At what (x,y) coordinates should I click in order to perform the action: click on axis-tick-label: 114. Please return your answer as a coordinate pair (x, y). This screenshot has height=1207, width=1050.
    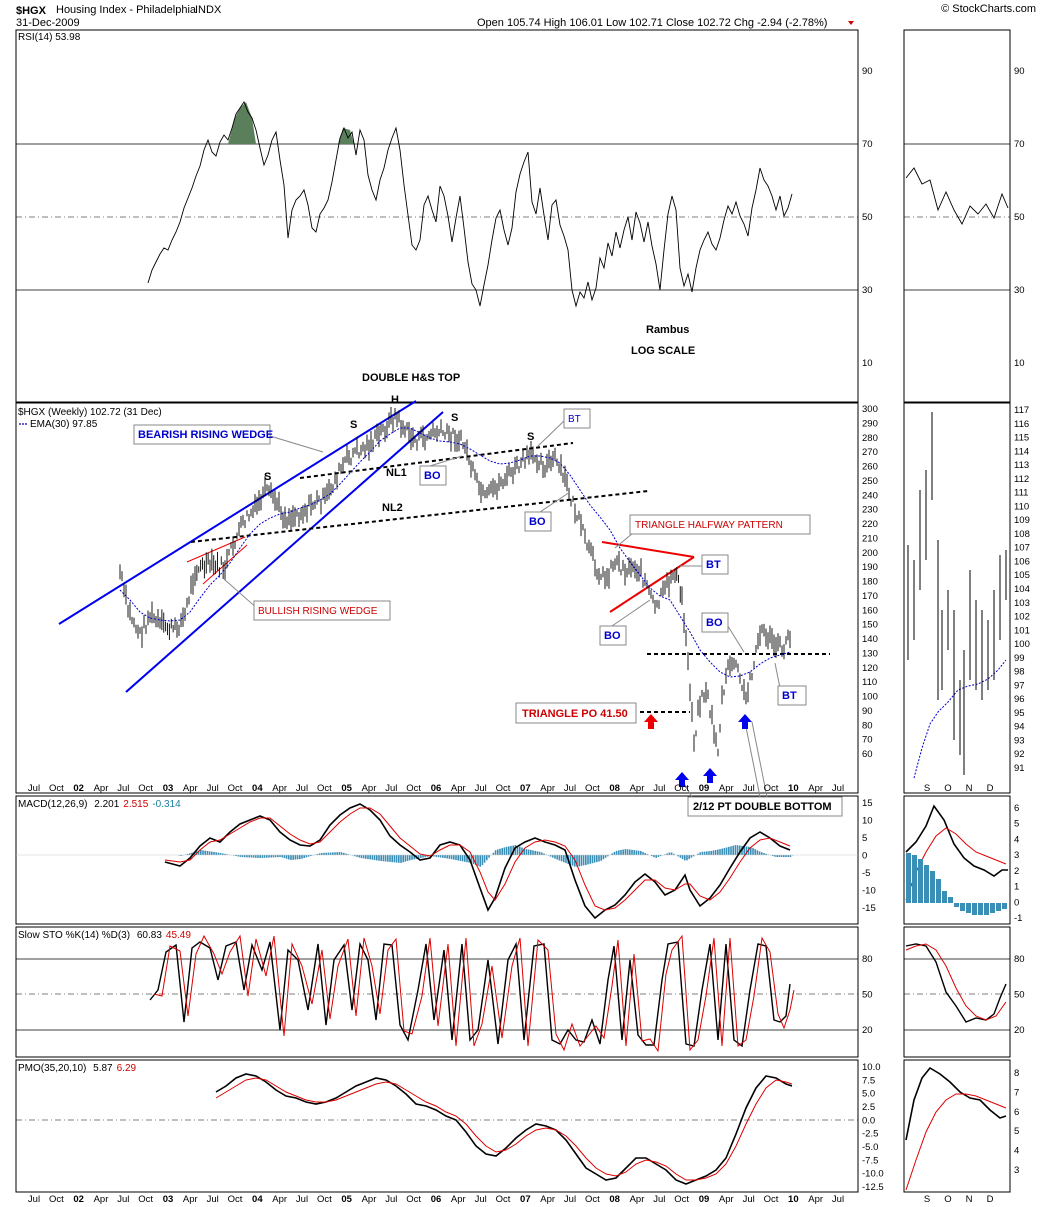
    Looking at the image, I should click on (1021, 451).